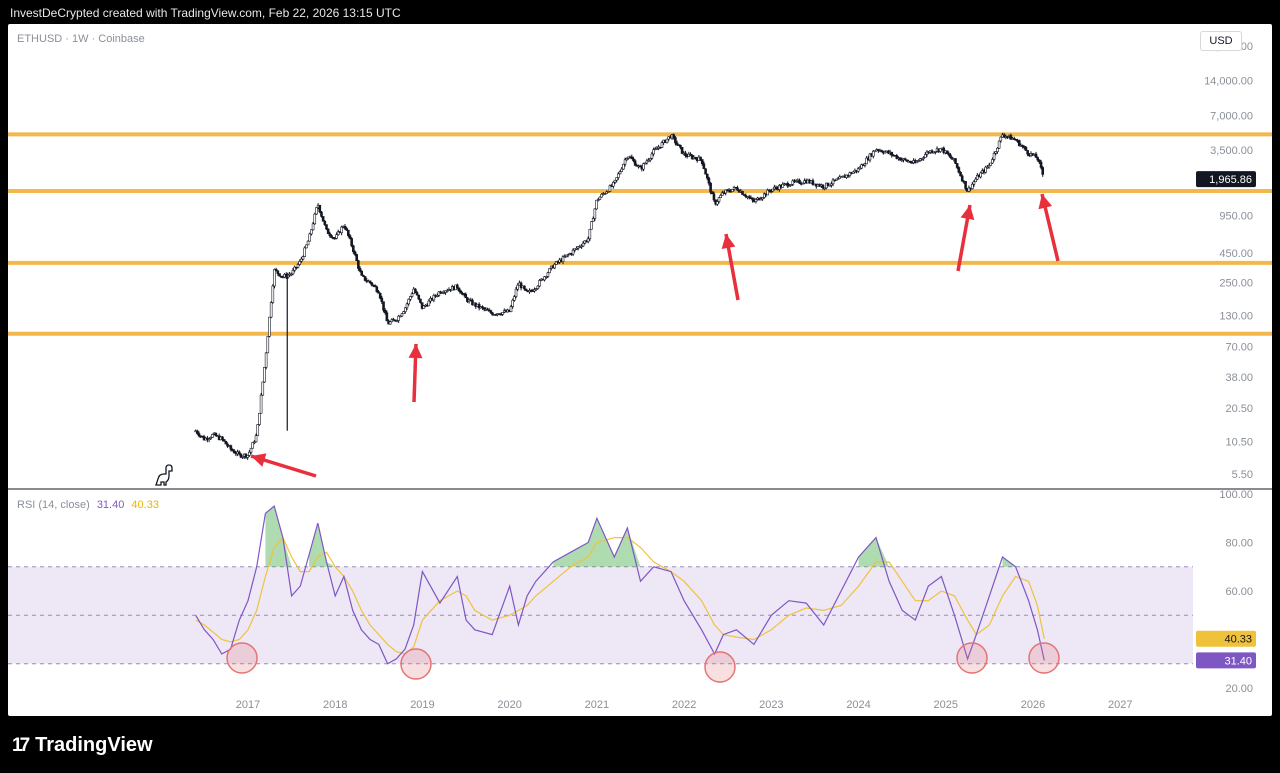  Describe the element at coordinates (1239, 592) in the screenshot. I see `rsi-tick-2: 60.00` at that location.